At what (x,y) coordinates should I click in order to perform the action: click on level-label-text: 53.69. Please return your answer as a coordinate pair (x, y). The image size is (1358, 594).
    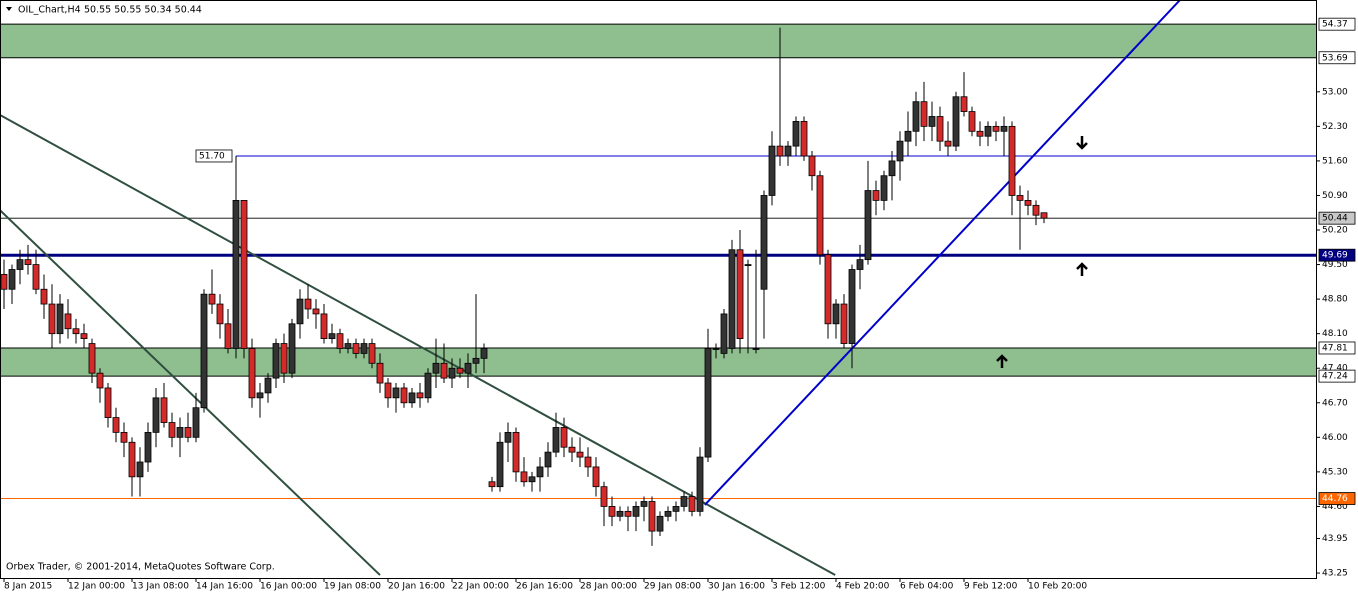
    Looking at the image, I should click on (1335, 58).